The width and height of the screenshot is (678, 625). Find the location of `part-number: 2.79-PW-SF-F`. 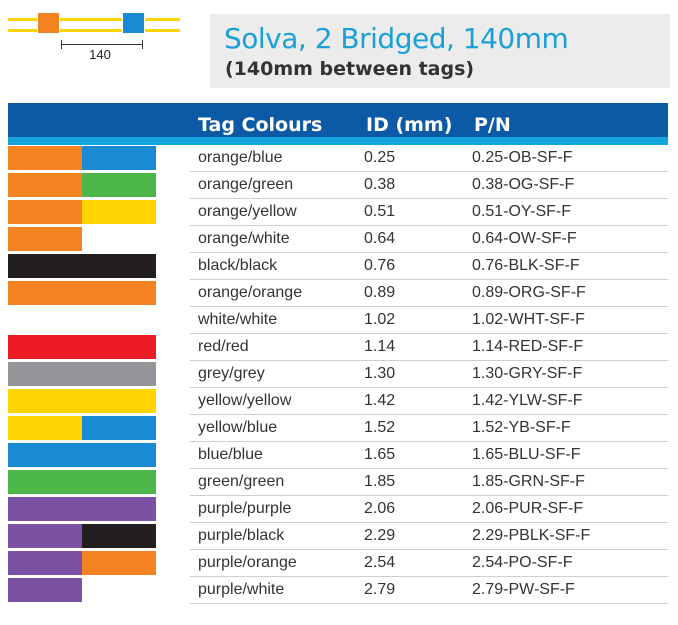

part-number: 2.79-PW-SF-F is located at coordinates (566, 590).